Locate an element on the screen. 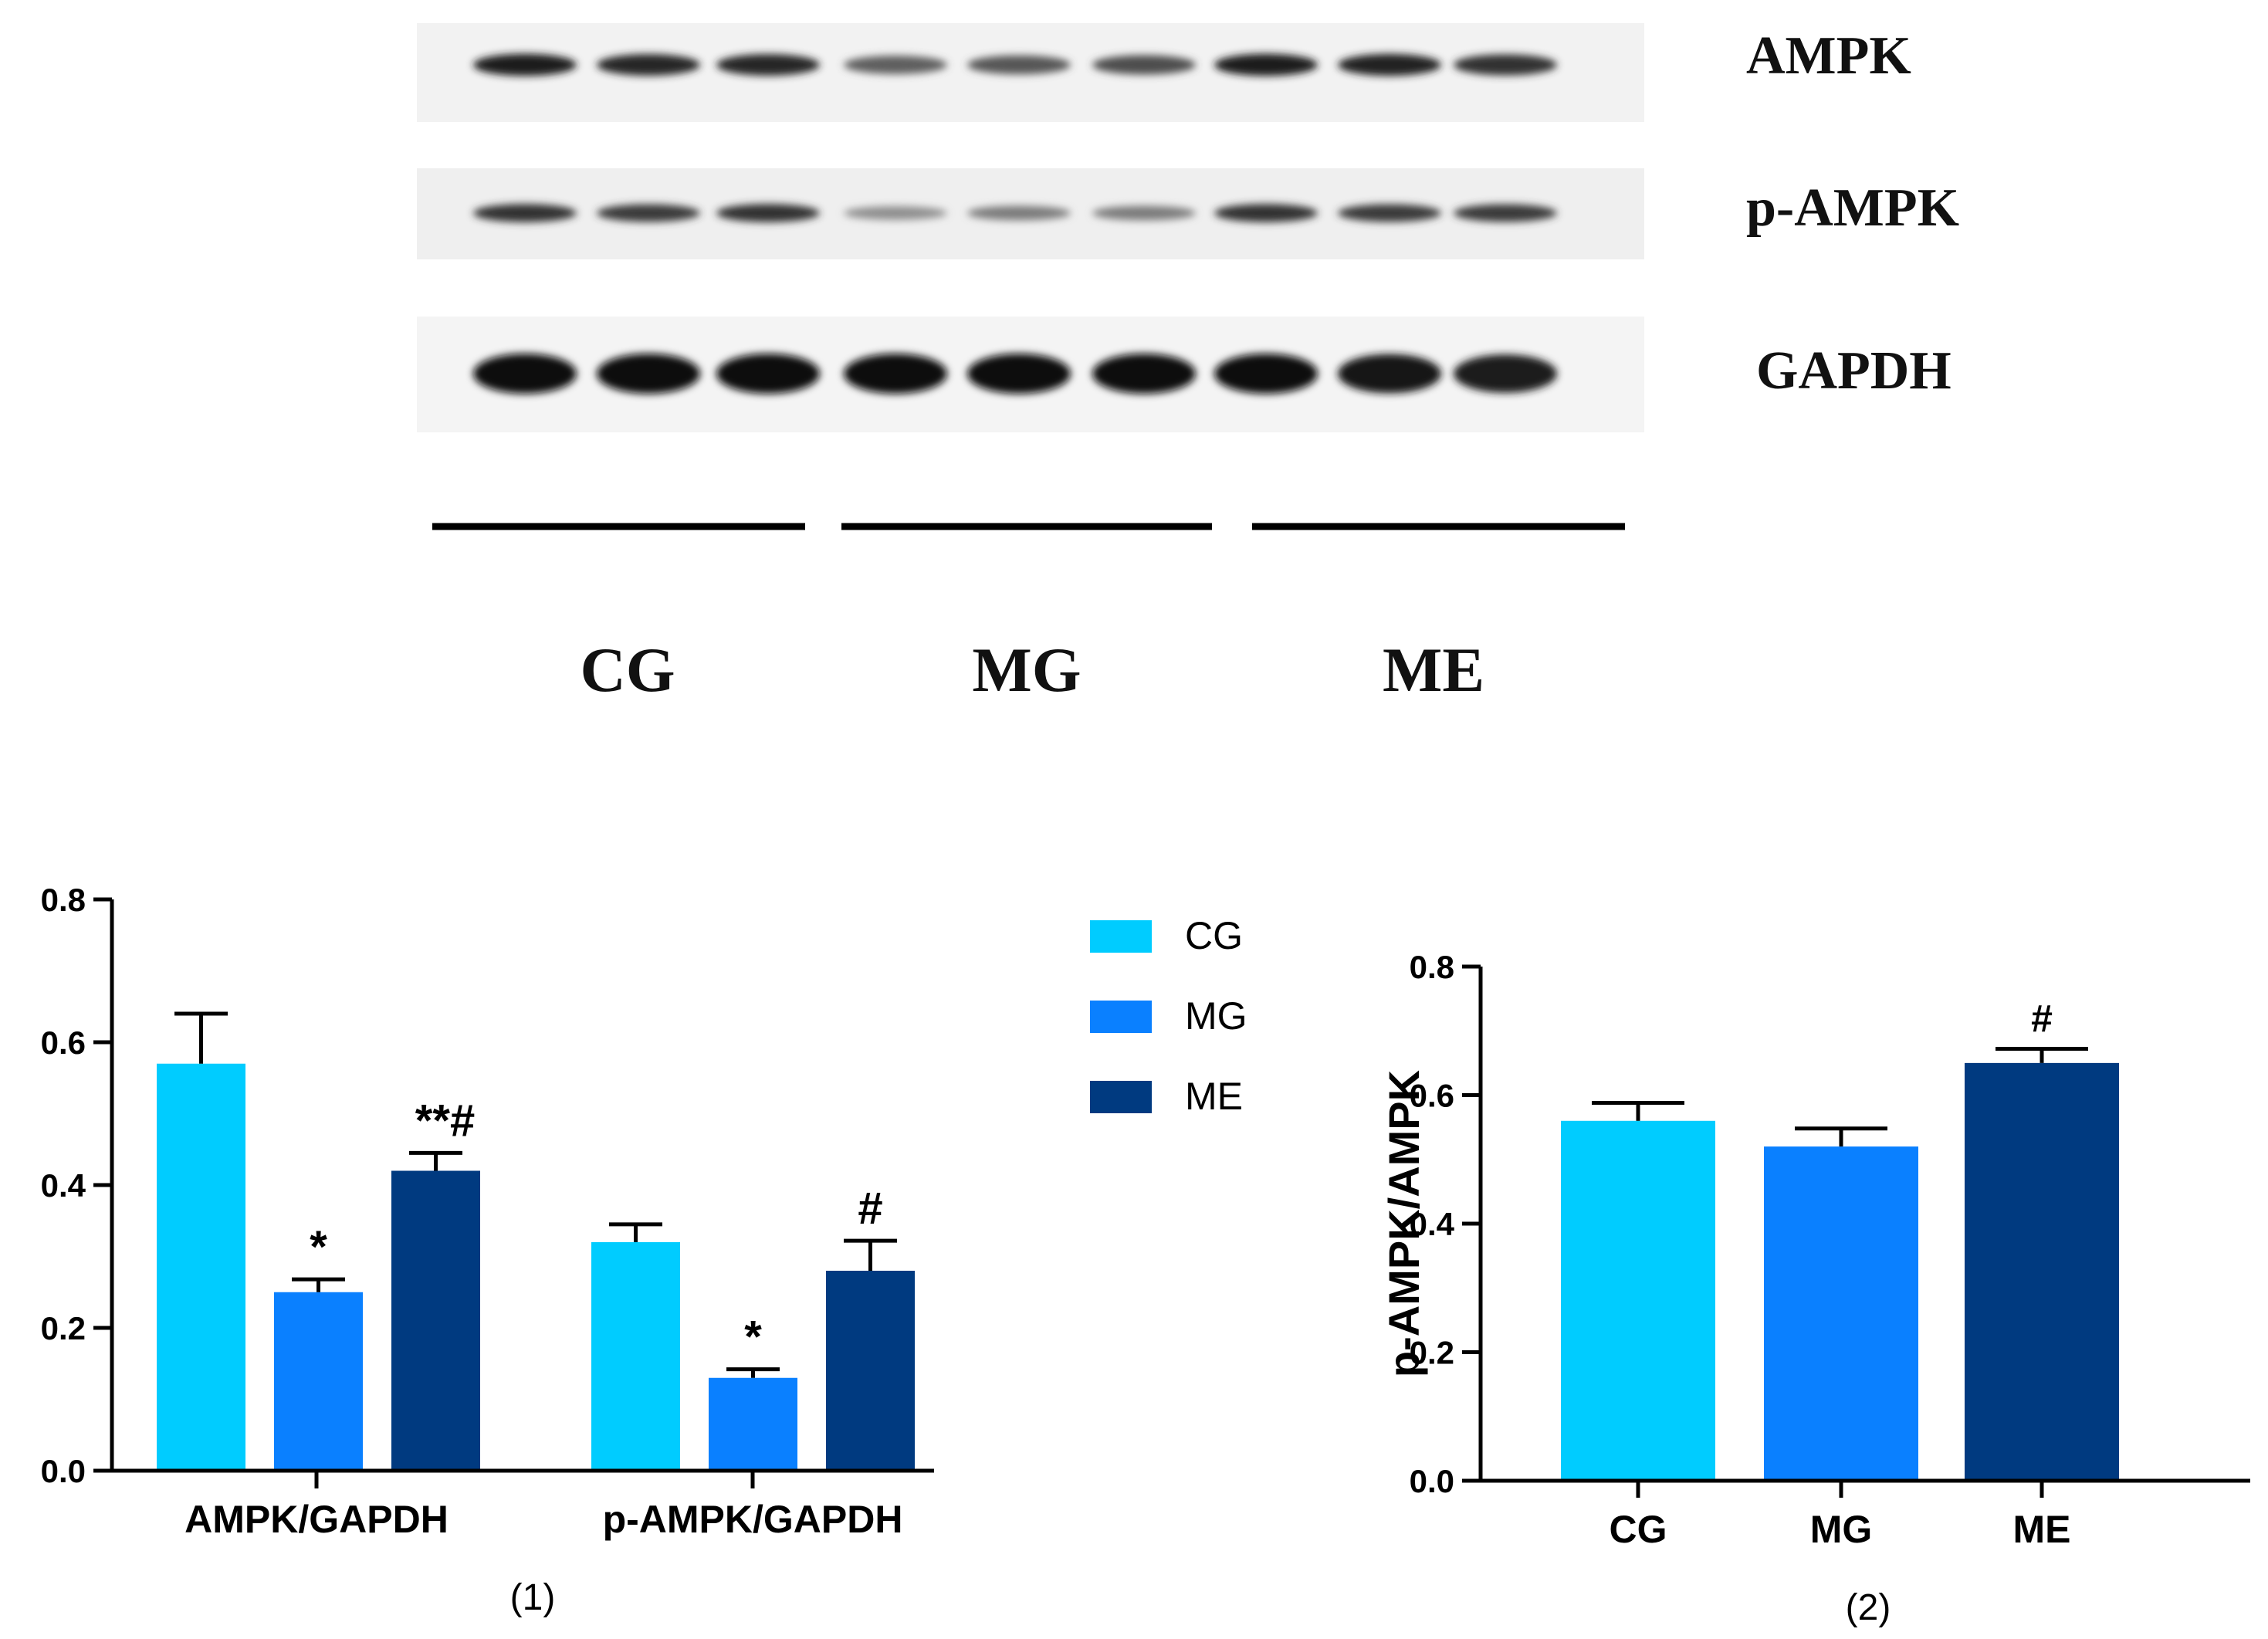 Image resolution: width=2268 pixels, height=1639 pixels. blot-label-ampk: AMPK is located at coordinates (1828, 56).